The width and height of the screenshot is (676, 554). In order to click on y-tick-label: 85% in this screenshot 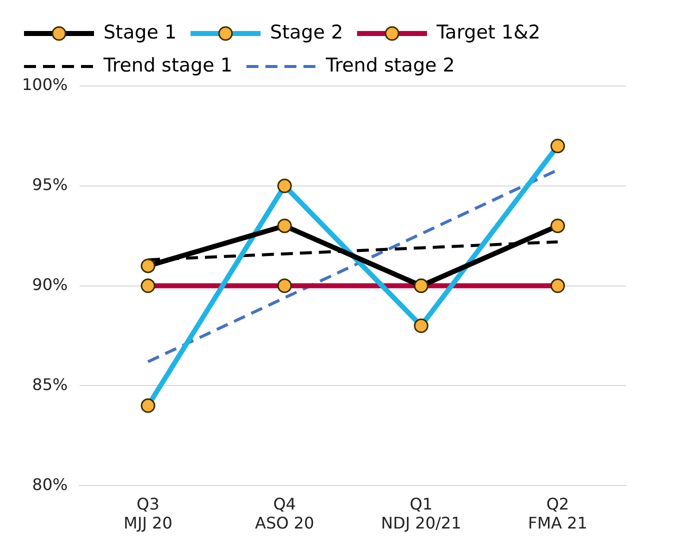, I will do `click(50, 384)`.